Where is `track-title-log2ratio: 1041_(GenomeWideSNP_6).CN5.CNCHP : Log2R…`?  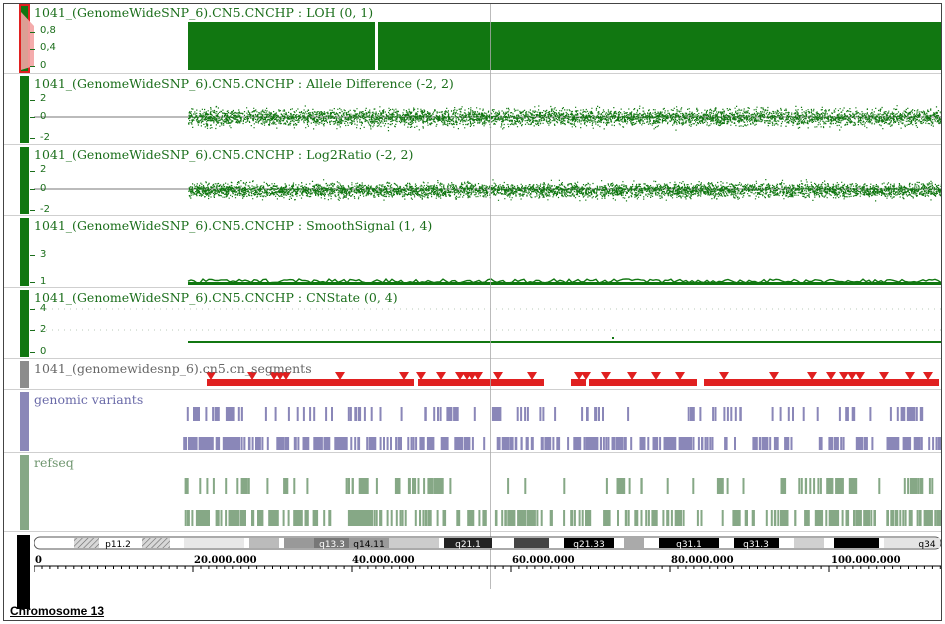 track-title-log2ratio: 1041_(GenomeWideSNP_6).CN5.CNCHP : Log2R… is located at coordinates (224, 154).